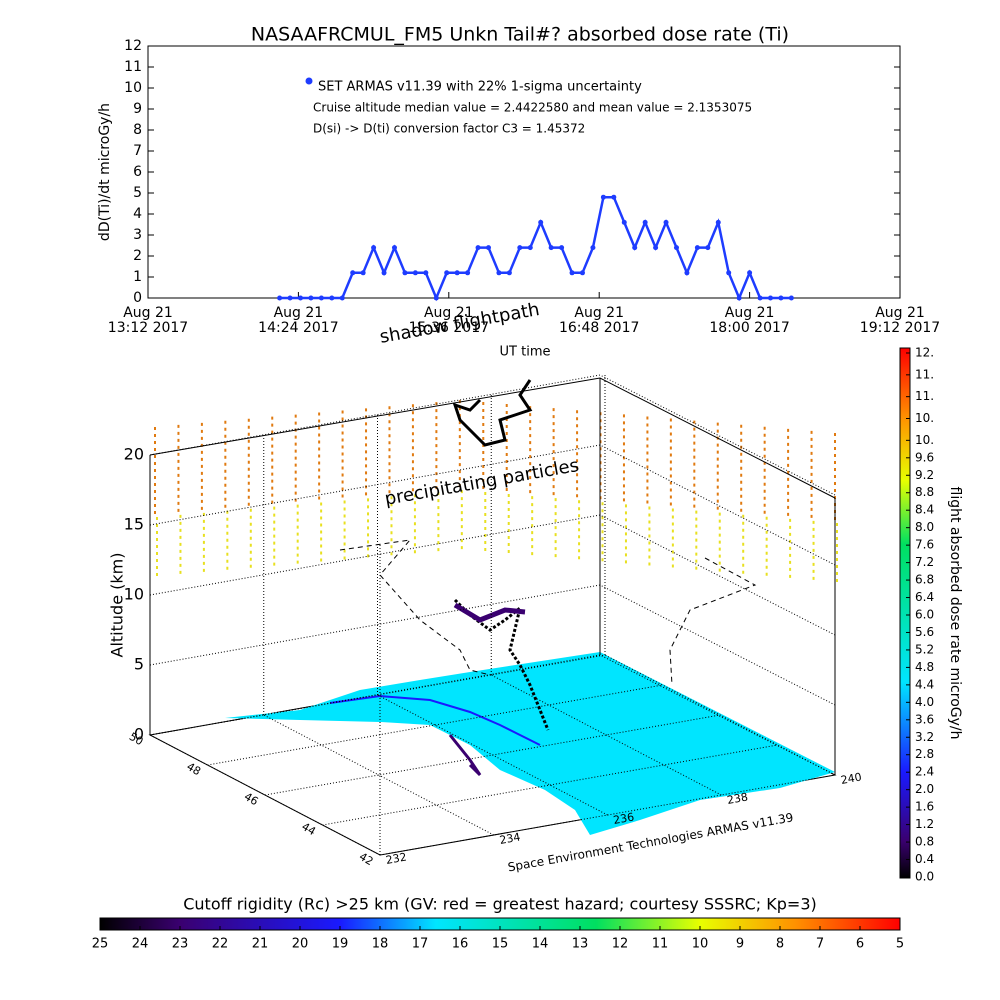  What do you see at coordinates (955, 613) in the screenshot?
I see `colorbar-title: flight absorbed dose rate microGy/h` at bounding box center [955, 613].